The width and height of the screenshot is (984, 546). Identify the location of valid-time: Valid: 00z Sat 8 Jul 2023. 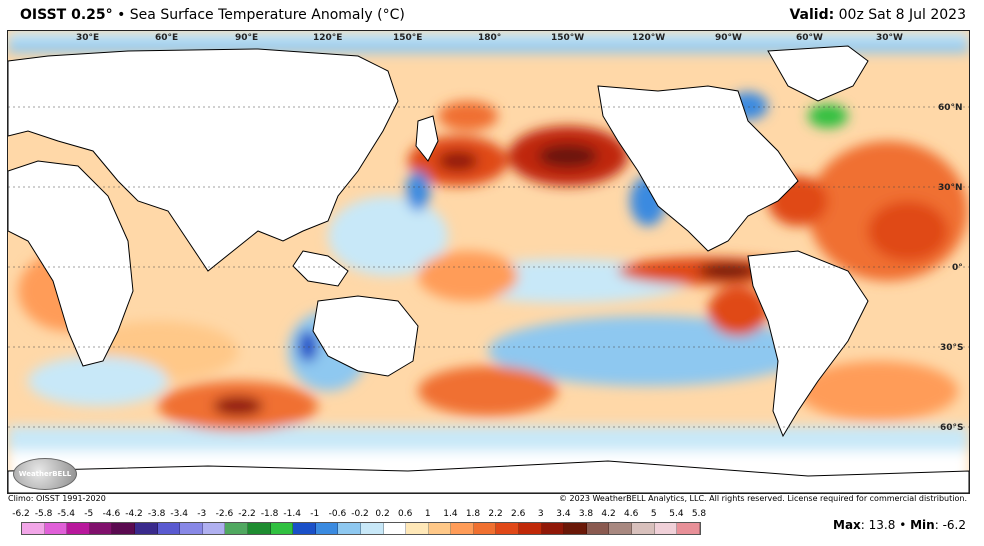
(877, 15).